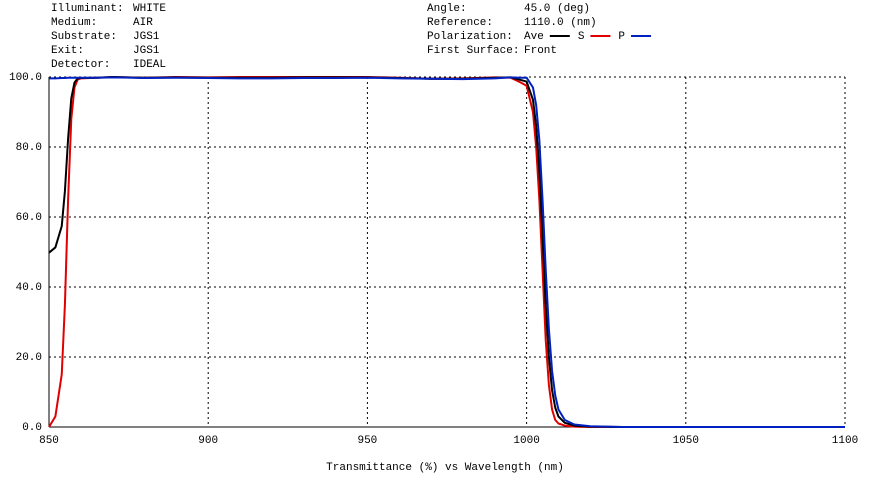 This screenshot has height=480, width=875. What do you see at coordinates (25, 78) in the screenshot?
I see `y-tick-label: 100.0` at bounding box center [25, 78].